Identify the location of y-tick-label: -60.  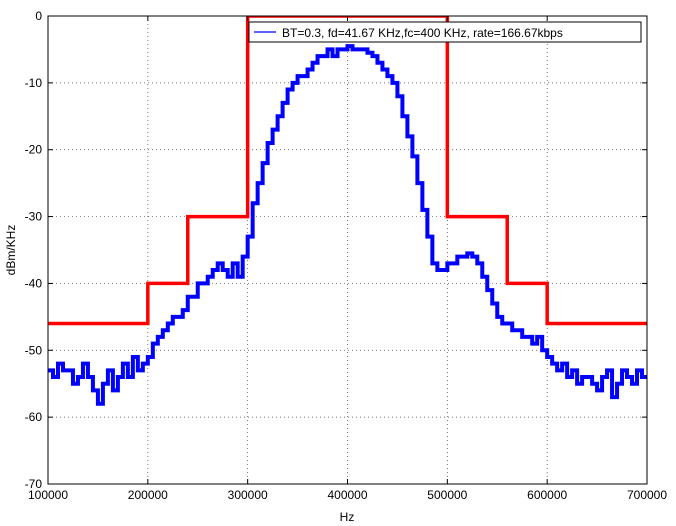
(34, 417).